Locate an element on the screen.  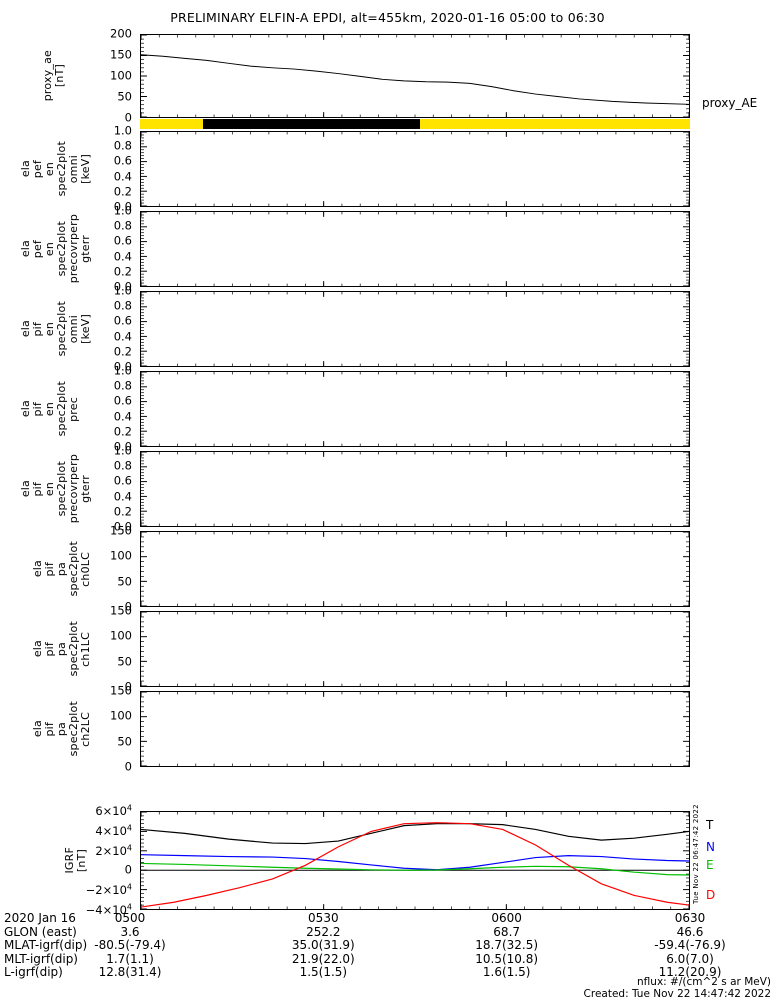
bottom-table-cell: 10.5(10.8) is located at coordinates (507, 958).